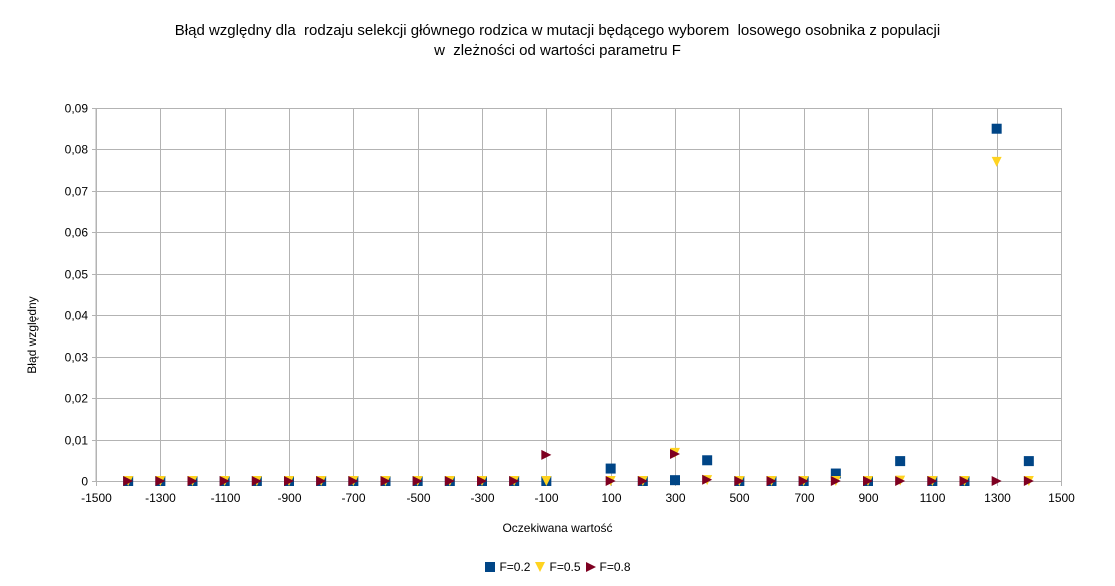  I want to click on y-tick-label: 0,02, so click(77, 399).